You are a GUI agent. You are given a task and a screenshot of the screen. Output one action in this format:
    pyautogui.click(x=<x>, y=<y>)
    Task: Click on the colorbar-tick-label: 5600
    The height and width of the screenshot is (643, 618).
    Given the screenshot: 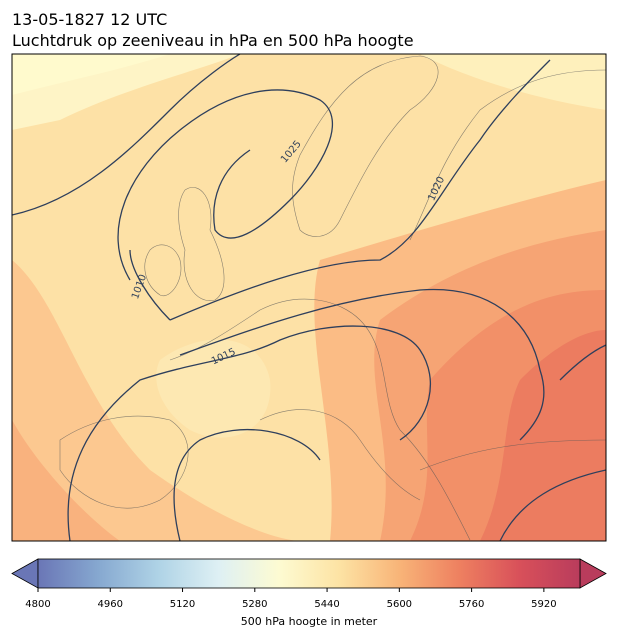 What is the action you would take?
    pyautogui.click(x=399, y=604)
    